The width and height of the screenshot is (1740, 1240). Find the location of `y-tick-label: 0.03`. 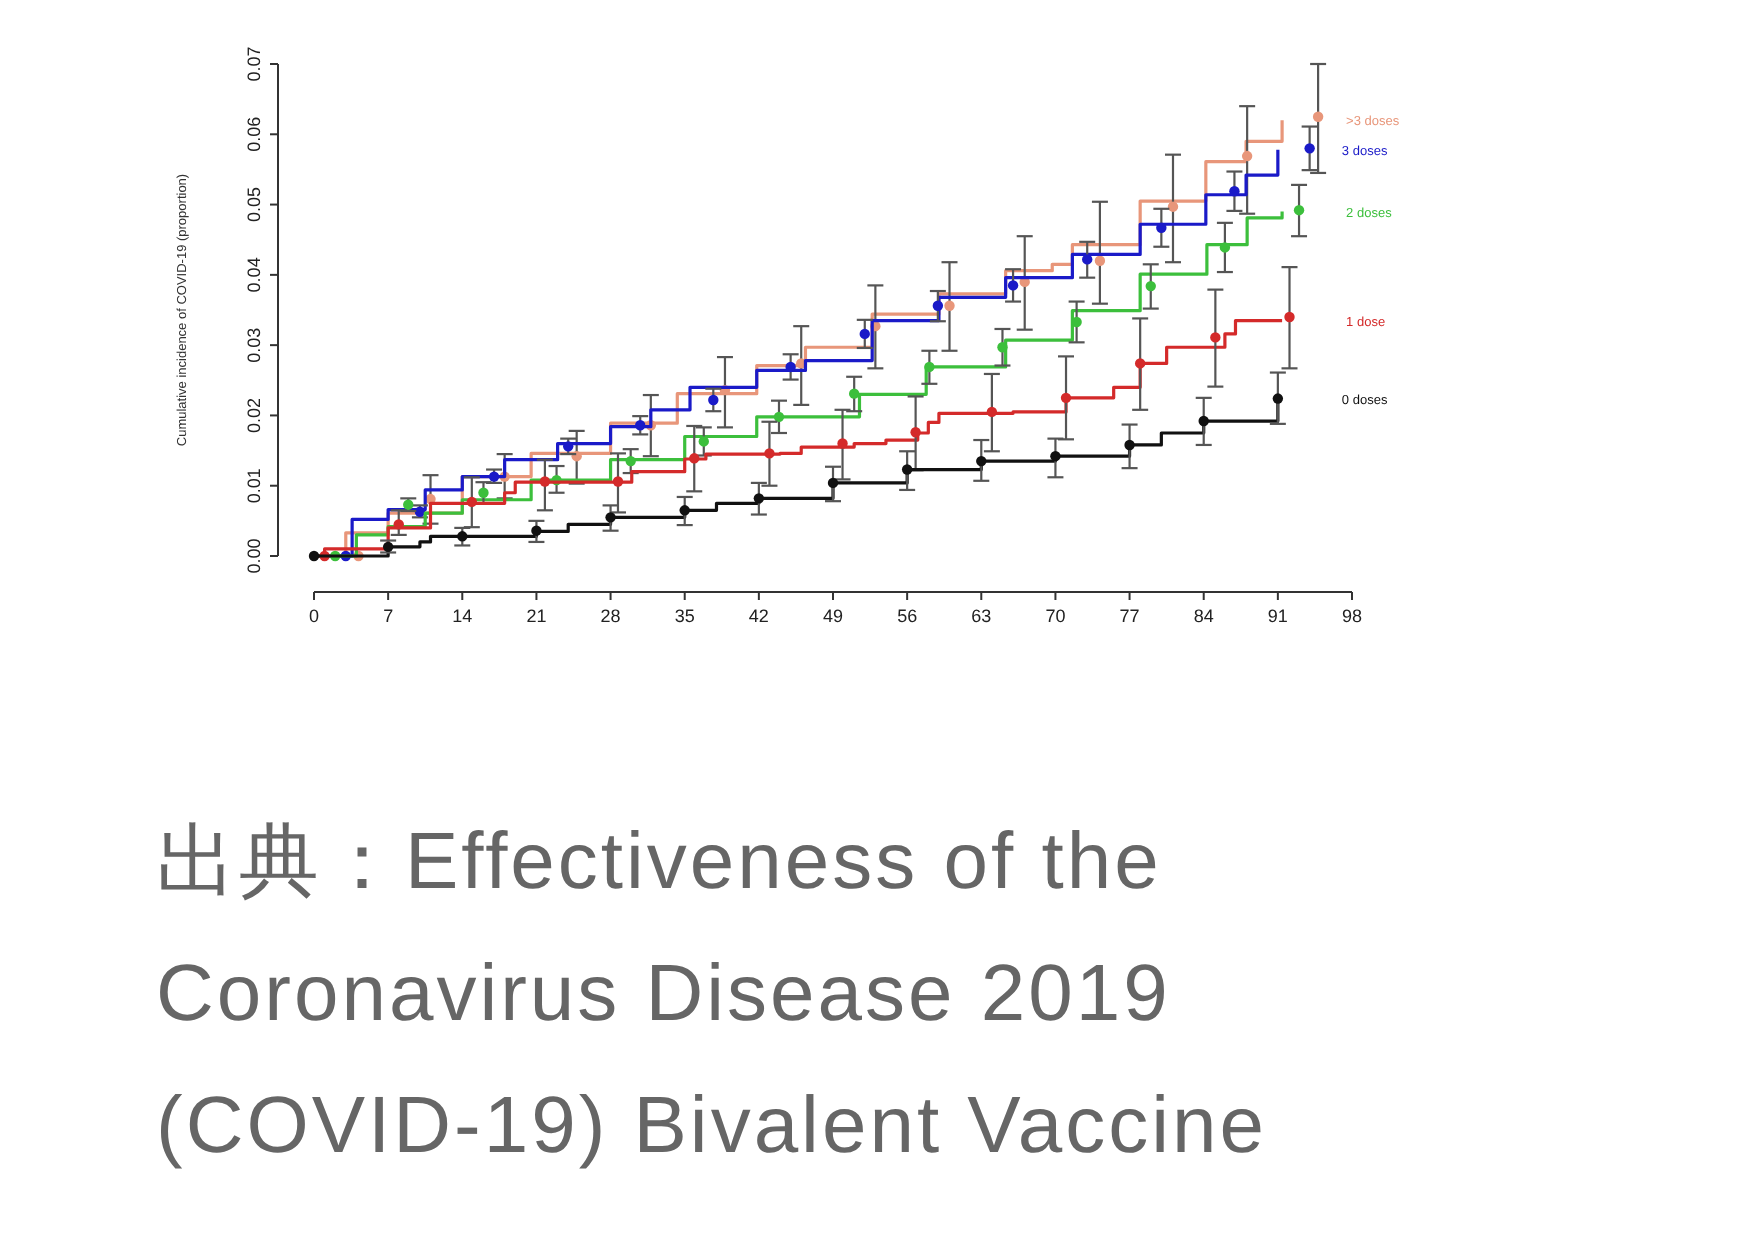

y-tick-label: 0.03 is located at coordinates (254, 345).